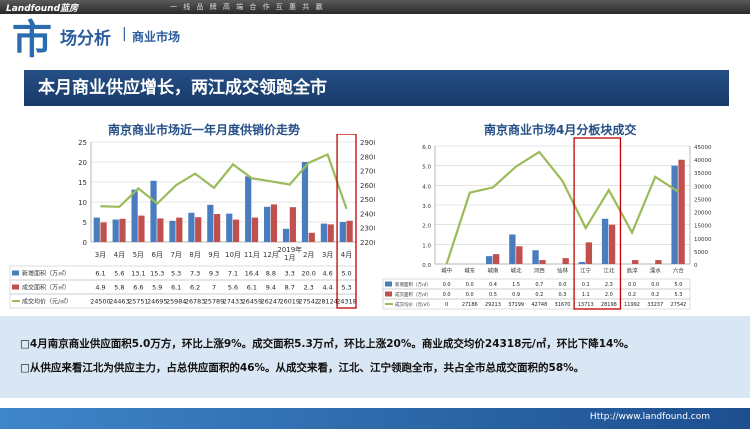 The width and height of the screenshot is (750, 429). What do you see at coordinates (446, 271) in the screenshot?
I see `chart2-x-tick: 城中` at bounding box center [446, 271].